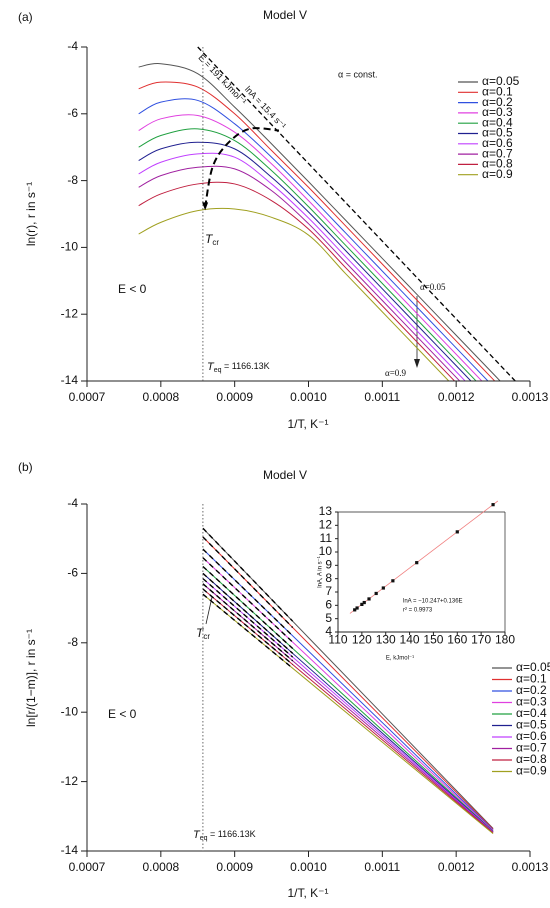 This screenshot has width=550, height=908. What do you see at coordinates (160, 867) in the screenshot?
I see `x-tick-label: 0.0008` at bounding box center [160, 867].